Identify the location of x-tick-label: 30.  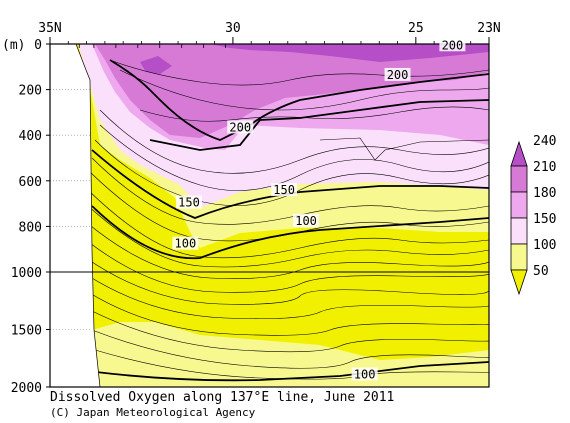
(233, 28).